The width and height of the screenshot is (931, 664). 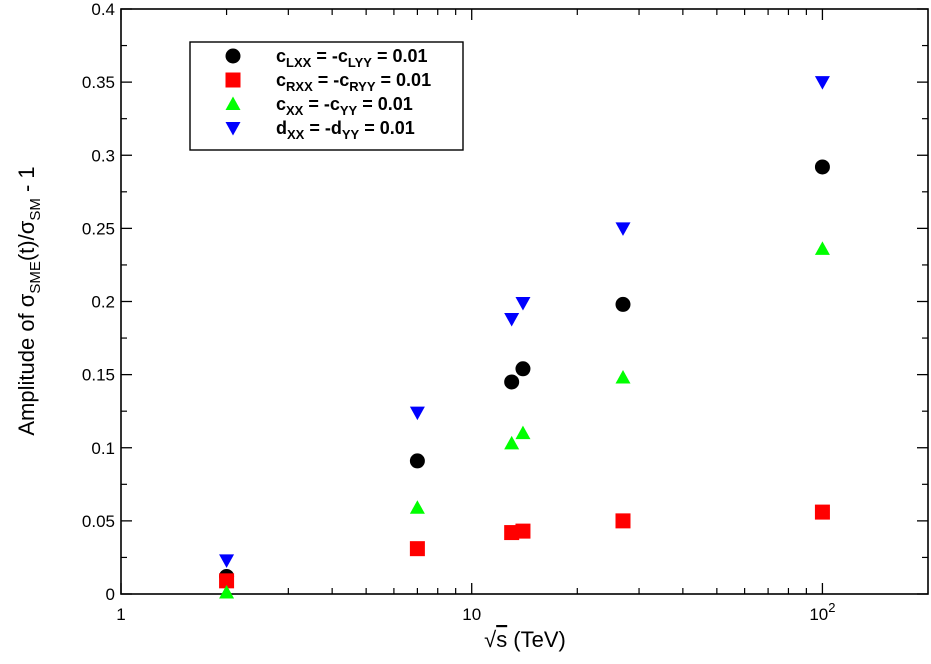 What do you see at coordinates (345, 130) in the screenshot?
I see `legend-label: dXX = -dYY = 0.01` at bounding box center [345, 130].